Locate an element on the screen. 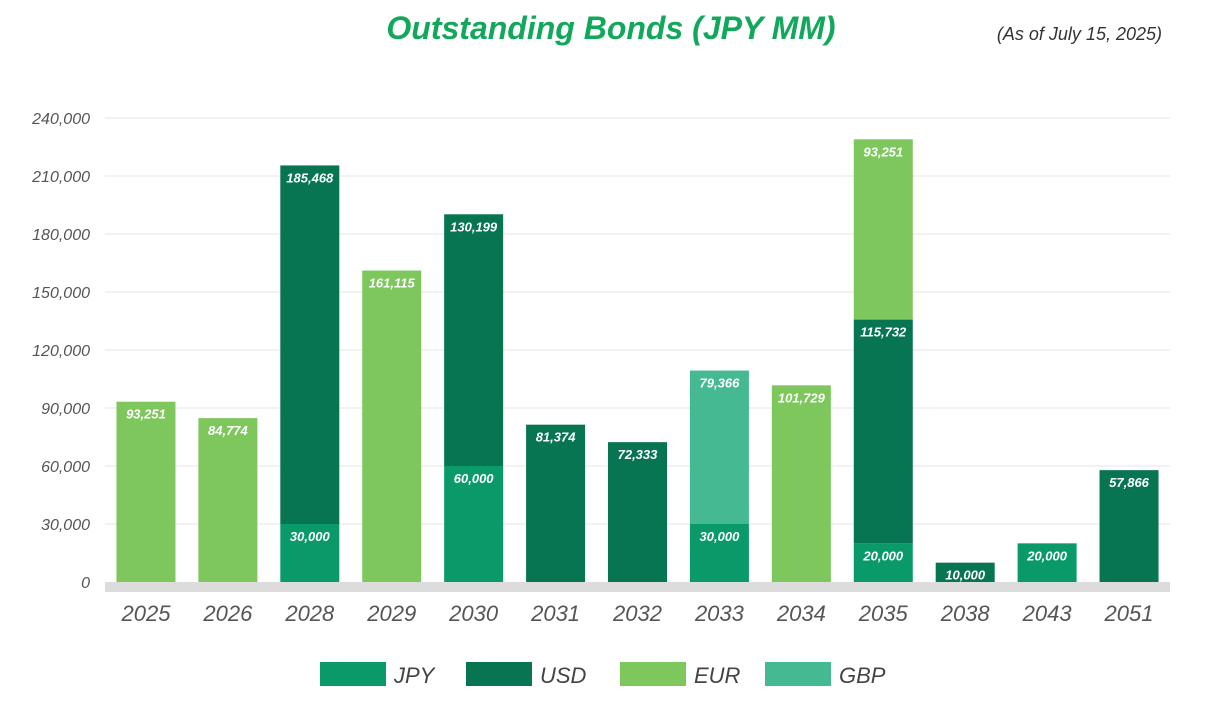  x-tick-label: 2051 is located at coordinates (1129, 613).